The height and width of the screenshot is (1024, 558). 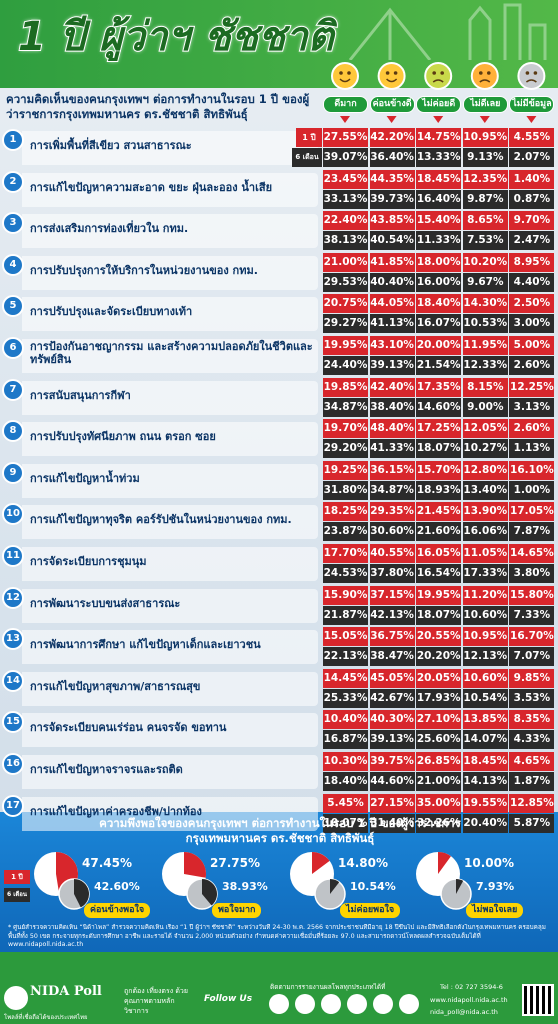 I want to click on item-number: 7, so click(x=13, y=389).